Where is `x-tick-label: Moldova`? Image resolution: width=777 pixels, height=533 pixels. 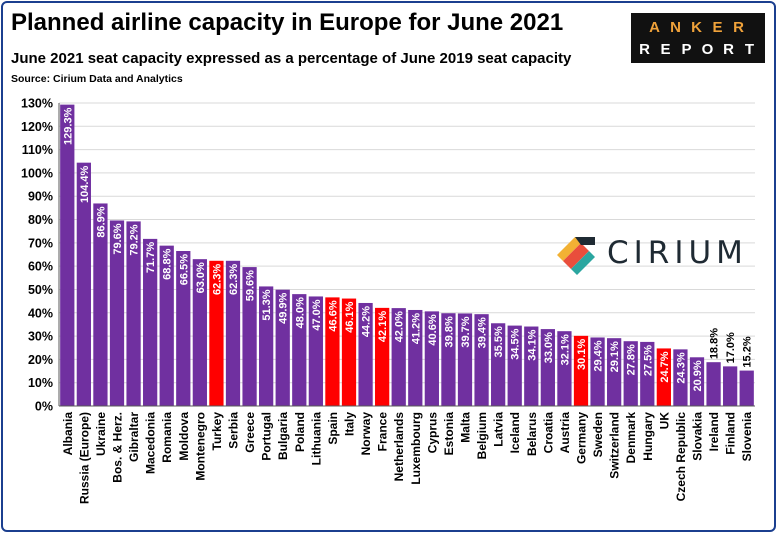
x-tick-label: Moldova is located at coordinates (184, 436).